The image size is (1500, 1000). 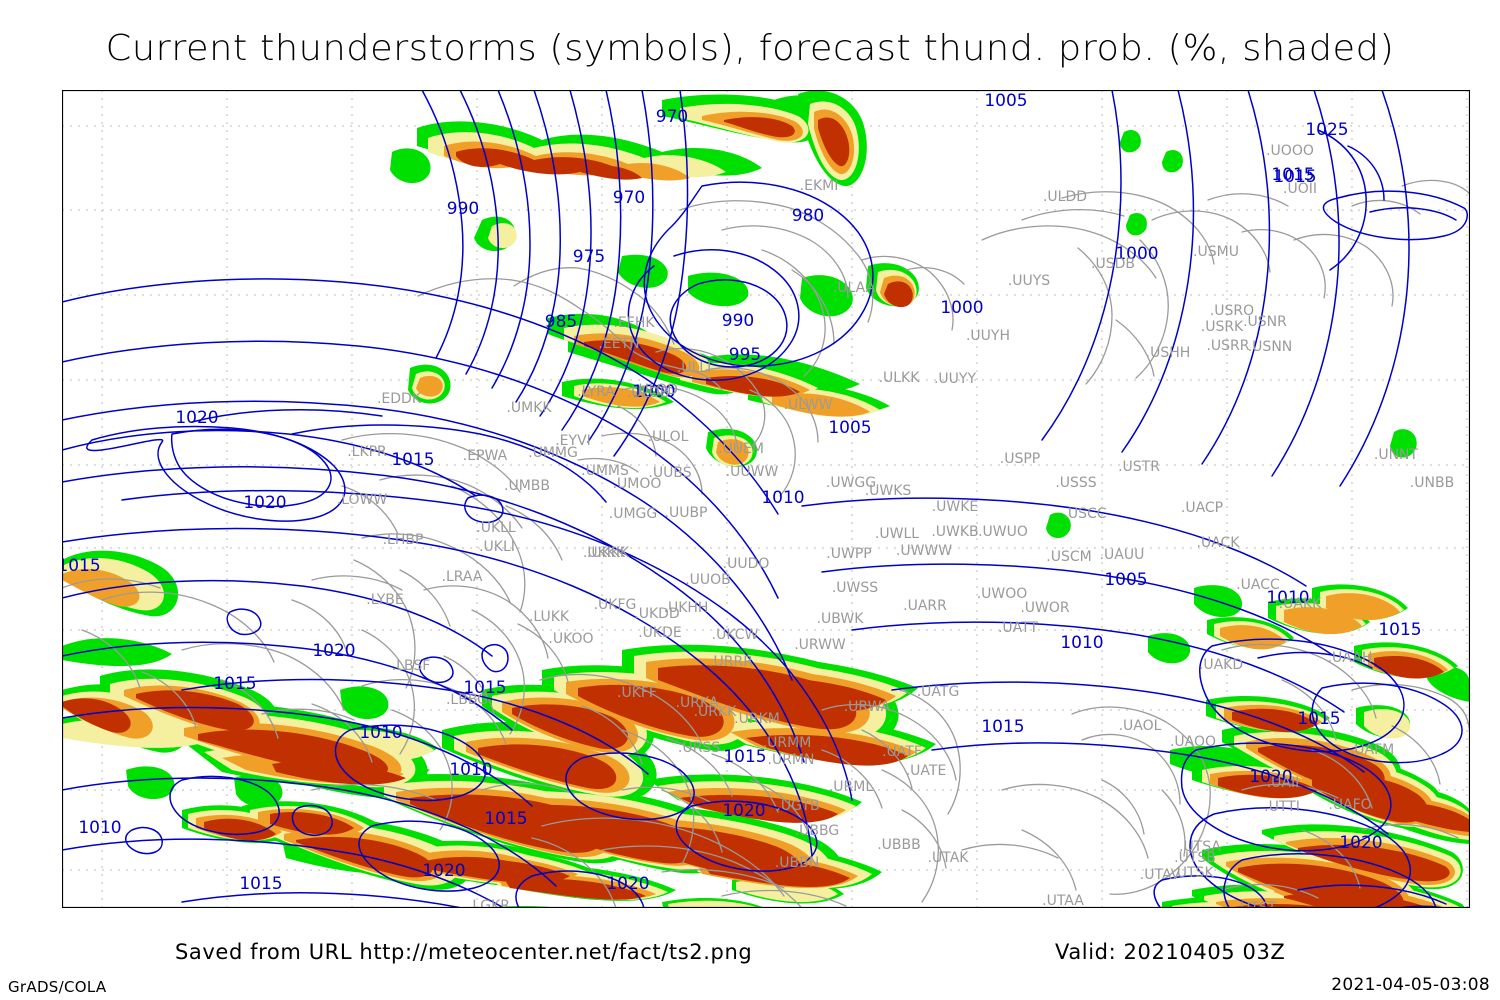 I want to click on station-label: .UATE, so click(x=926, y=771).